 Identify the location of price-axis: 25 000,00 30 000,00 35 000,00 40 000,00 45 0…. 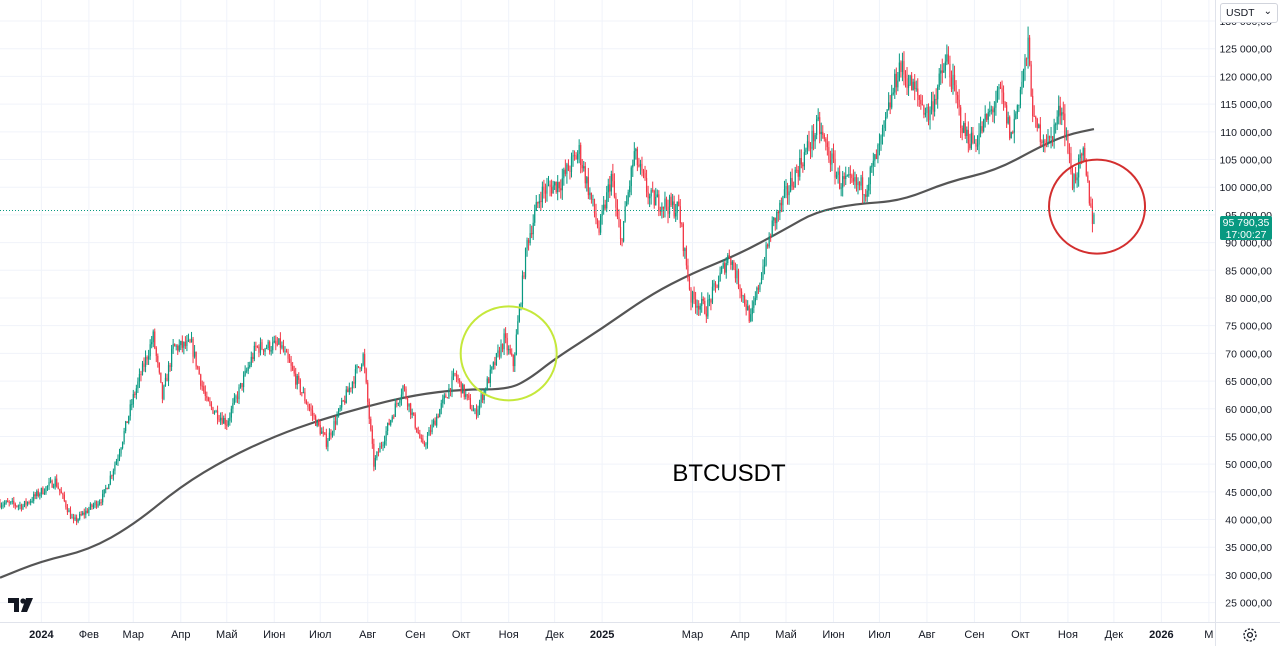
(1244, 323).